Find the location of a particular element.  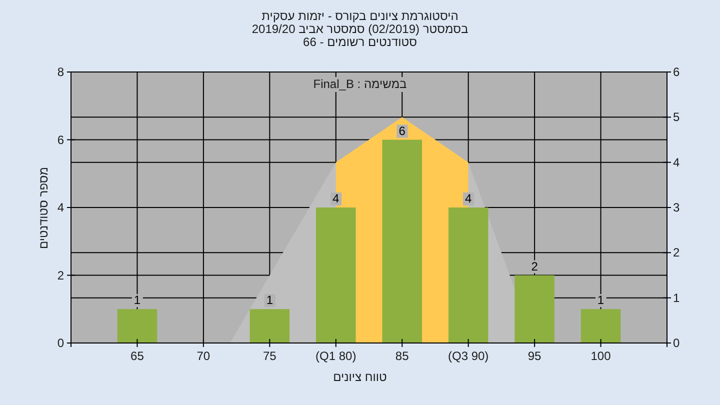

x-tick-label: 95 is located at coordinates (535, 356).